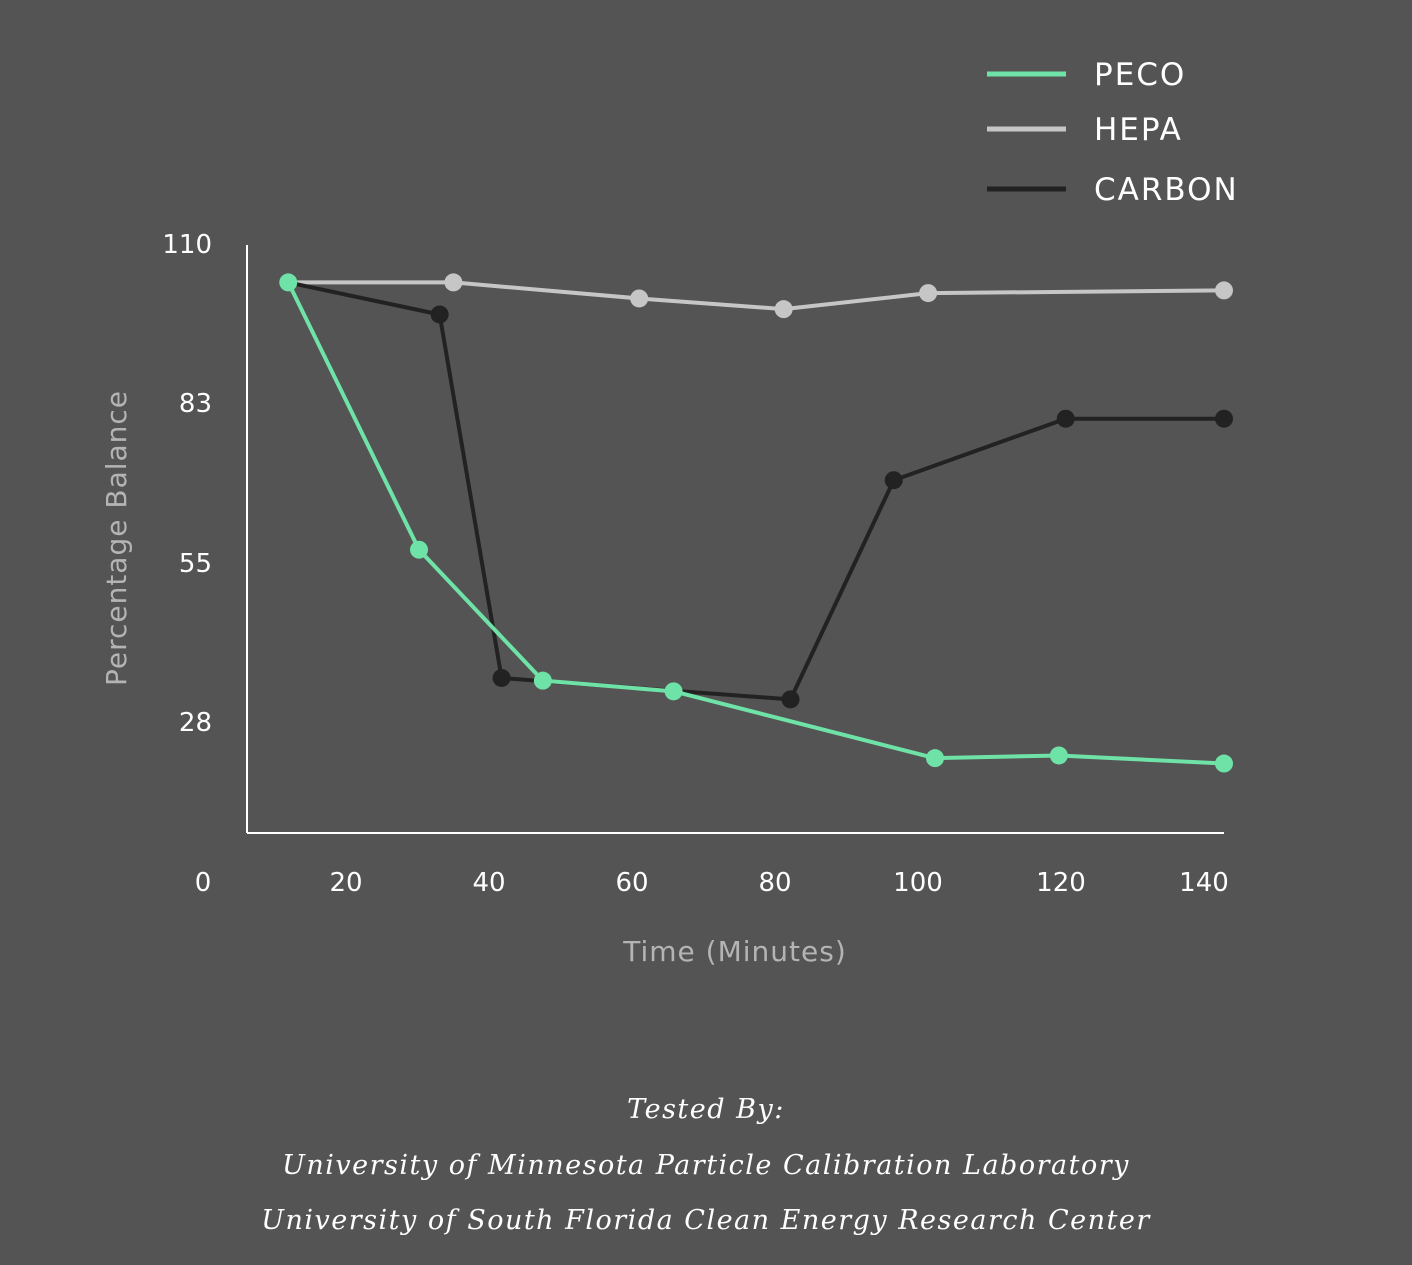  Describe the element at coordinates (631, 883) in the screenshot. I see `x-tick-label: 60` at that location.